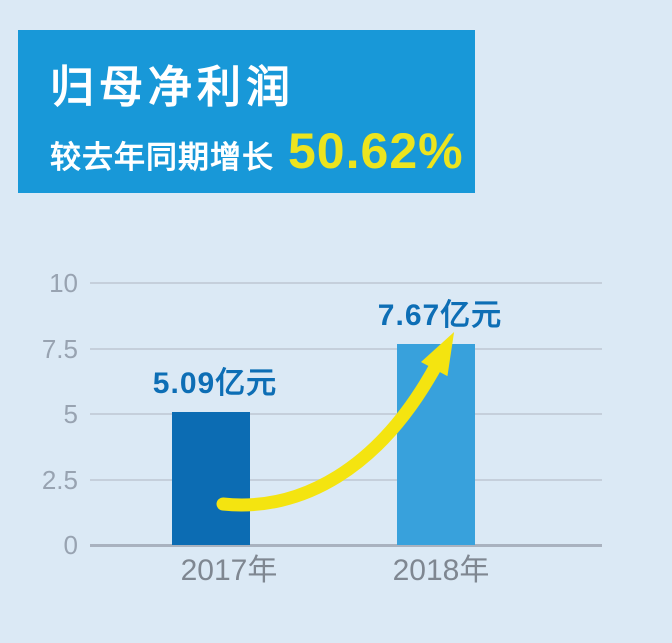 Image resolution: width=672 pixels, height=643 pixels. Describe the element at coordinates (346, 545) in the screenshot. I see `x-axis-line` at that location.